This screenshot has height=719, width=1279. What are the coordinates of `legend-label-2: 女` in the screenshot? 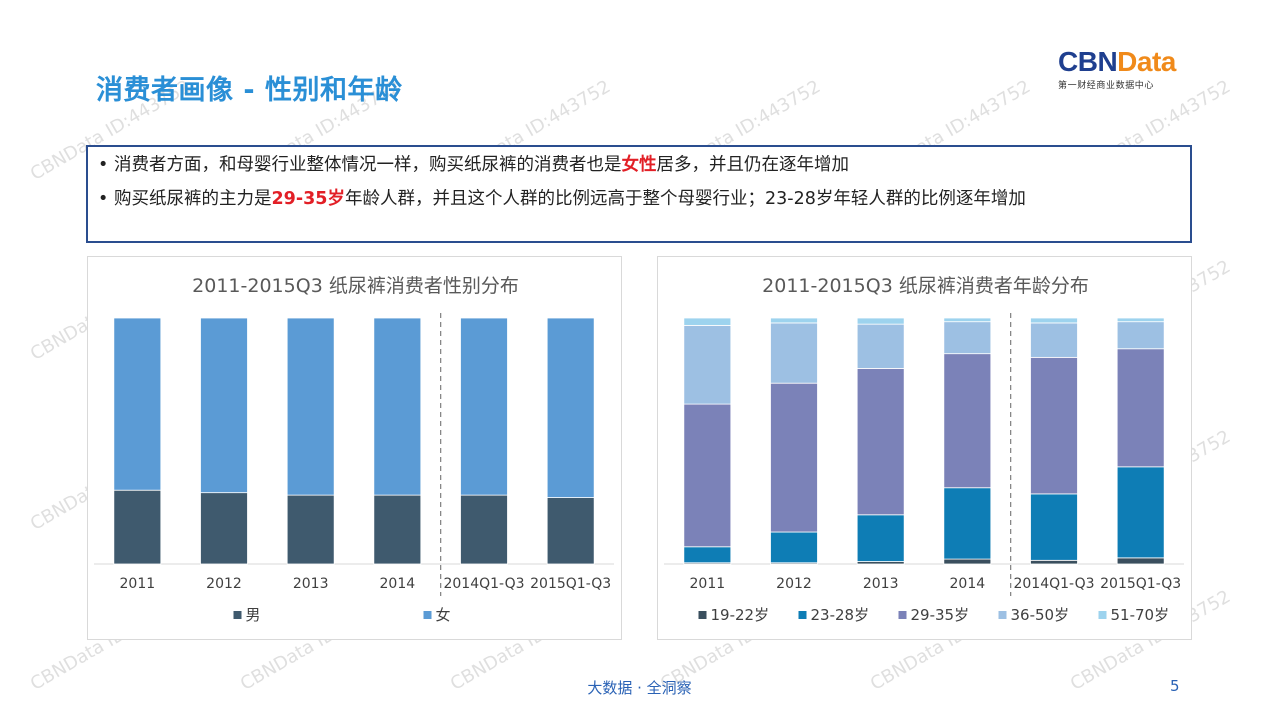 It's located at (443, 615).